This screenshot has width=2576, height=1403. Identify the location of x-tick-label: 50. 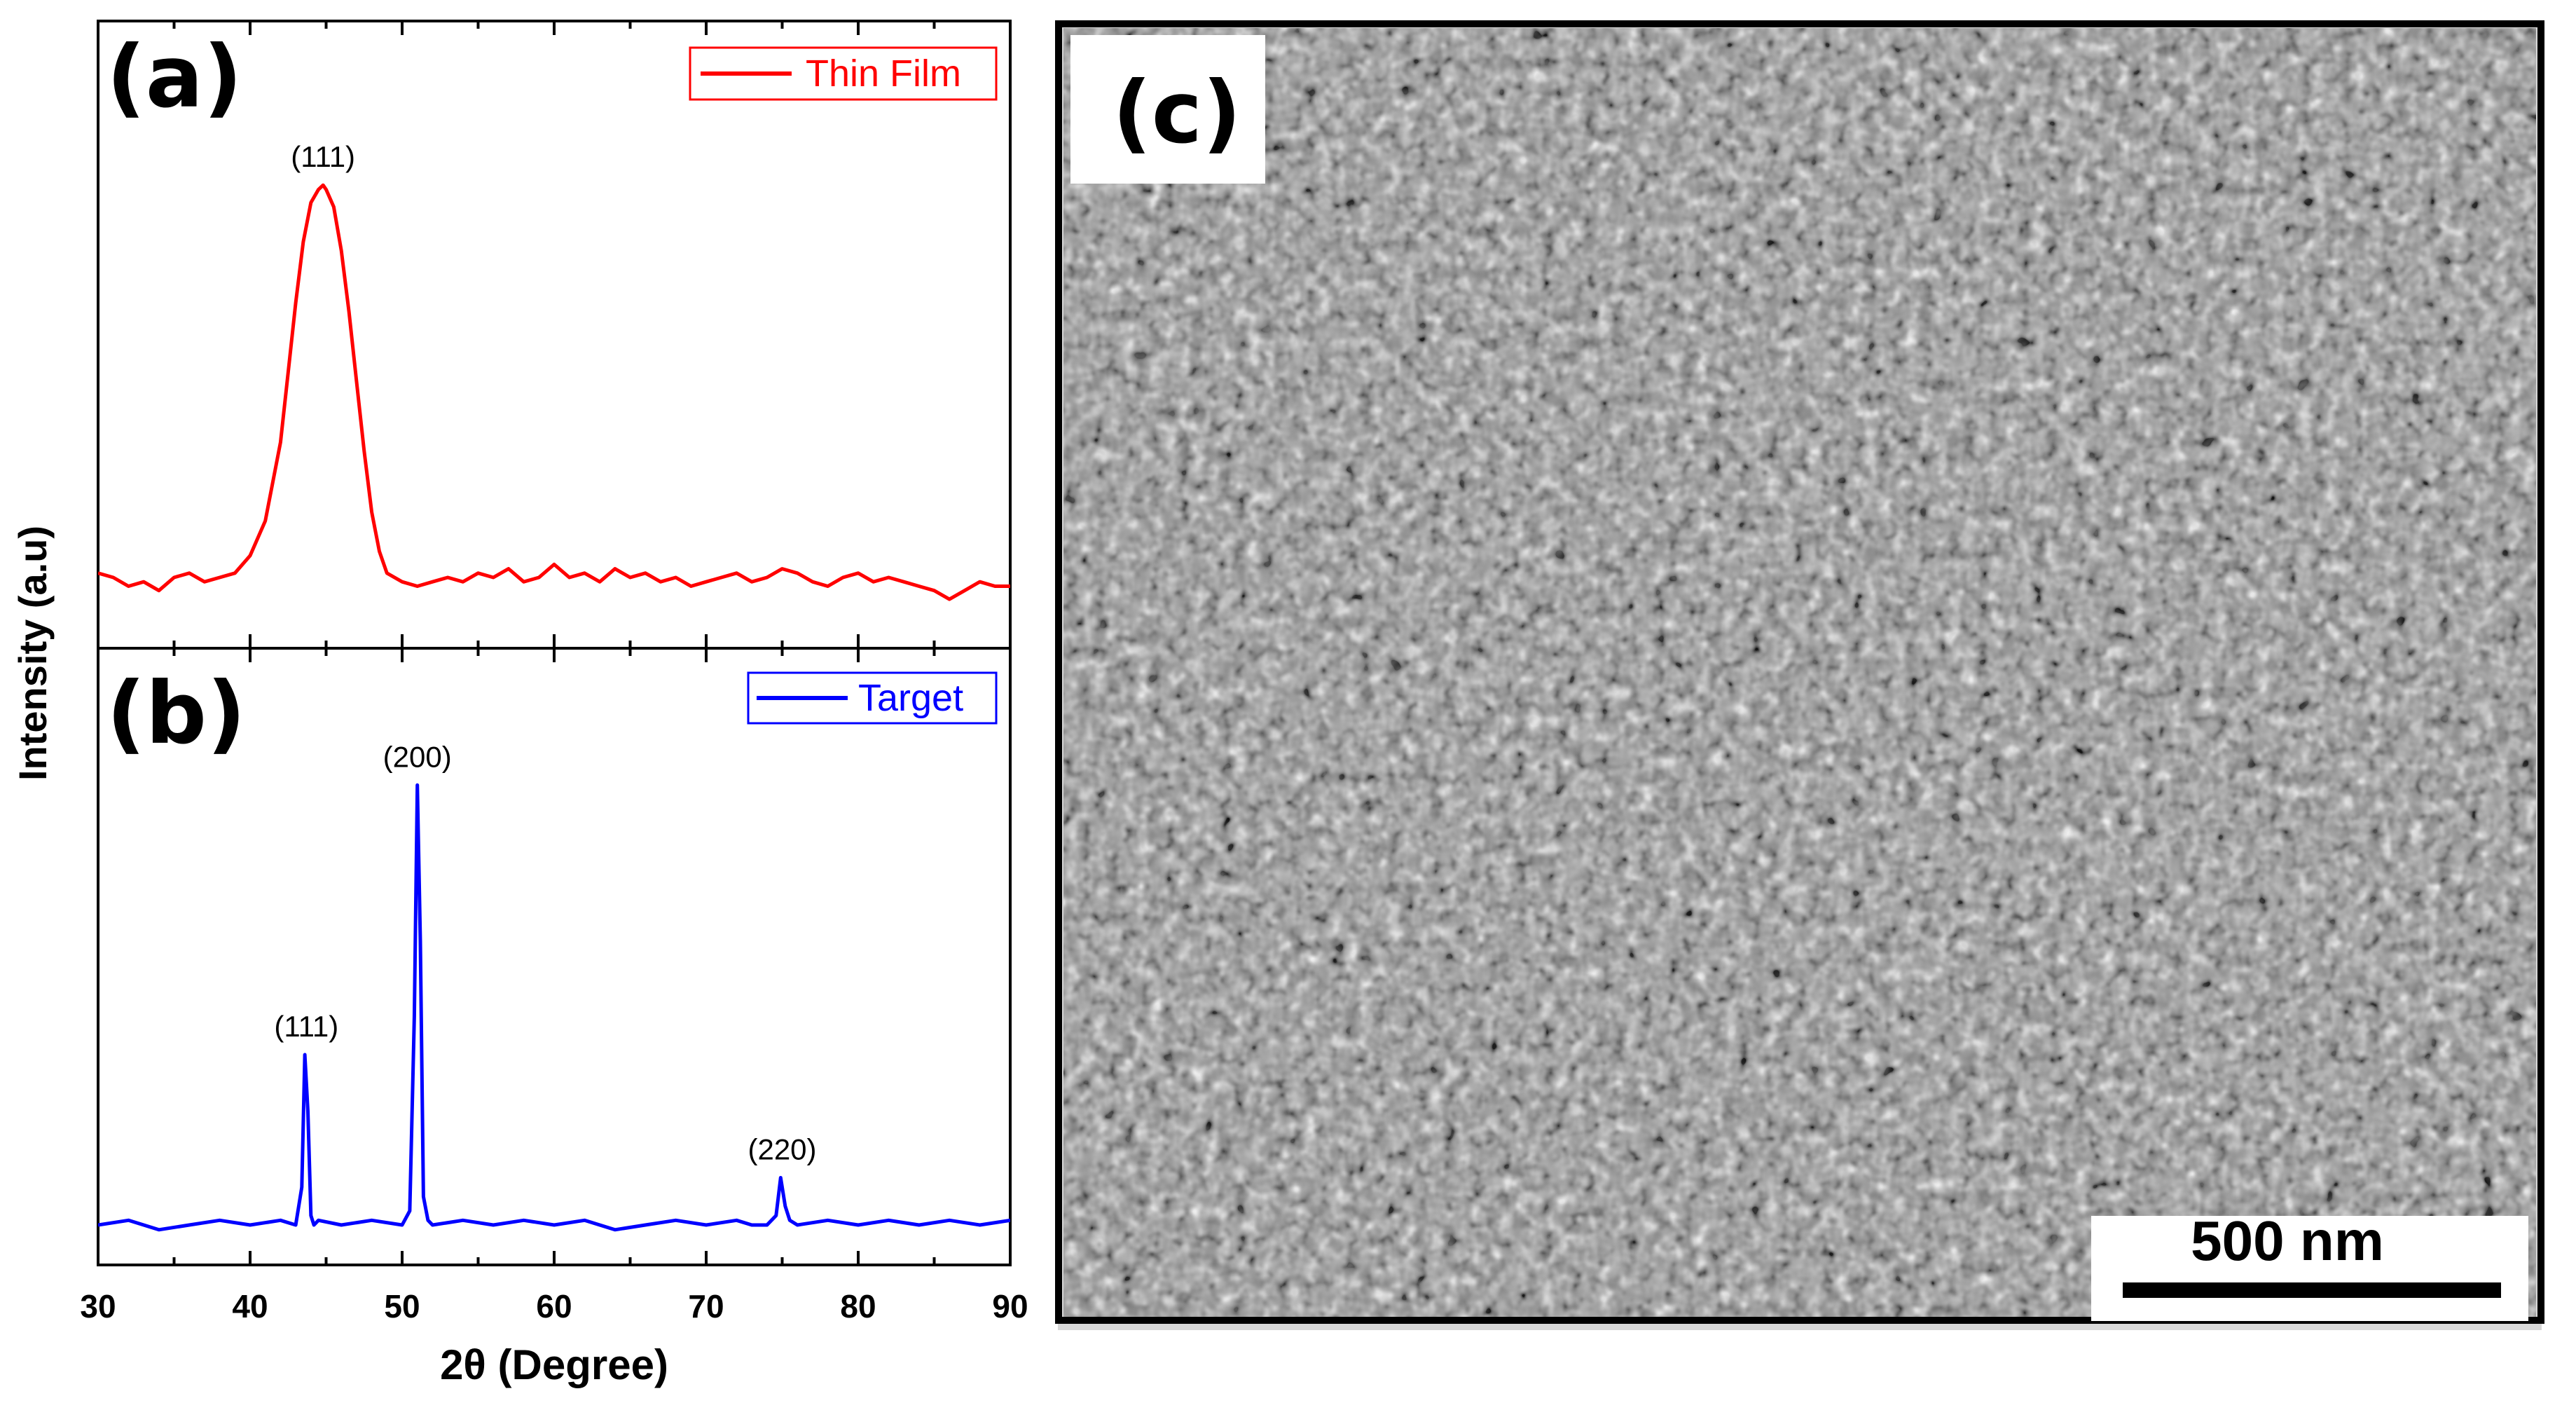
(402, 1306).